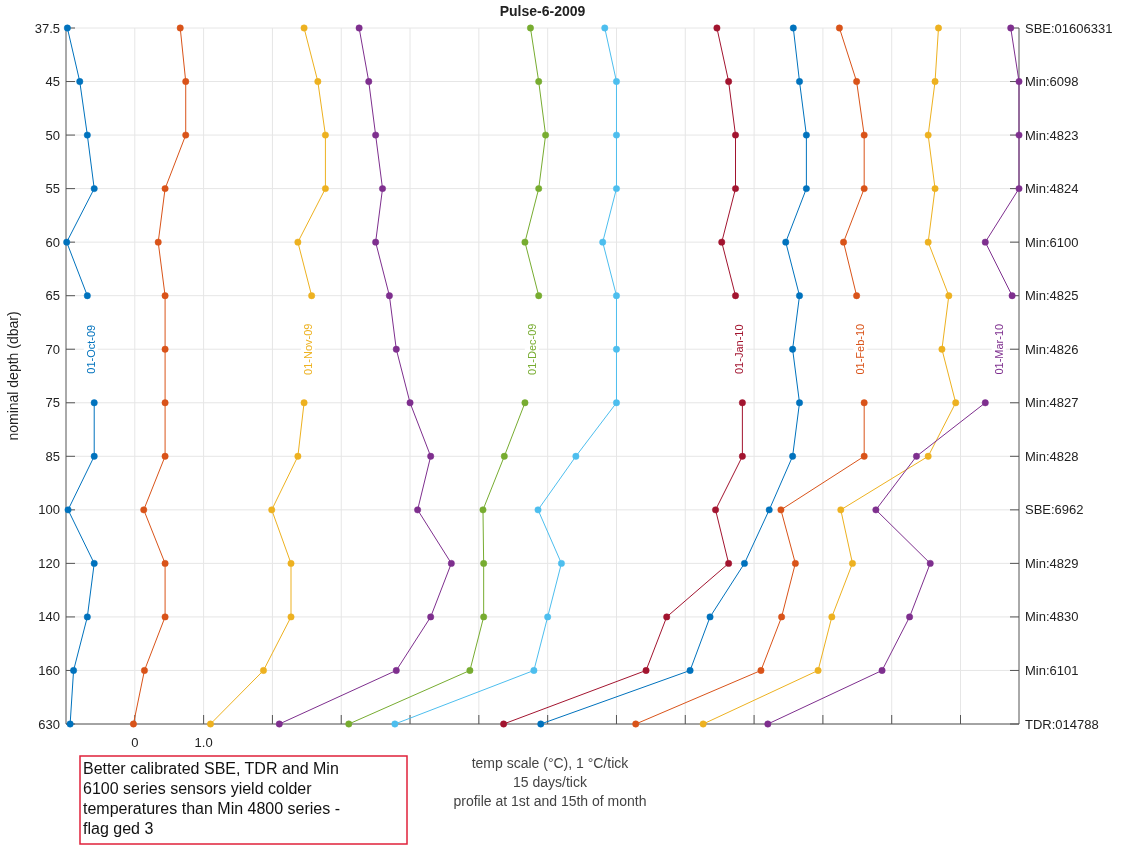 The width and height of the screenshot is (1138, 847). What do you see at coordinates (212, 798) in the screenshot?
I see `text: Better calibrated SBE, TDR and Min 6100 series sensors yield colder temperatures than Min 4800 series - flag ged 3` at bounding box center [212, 798].